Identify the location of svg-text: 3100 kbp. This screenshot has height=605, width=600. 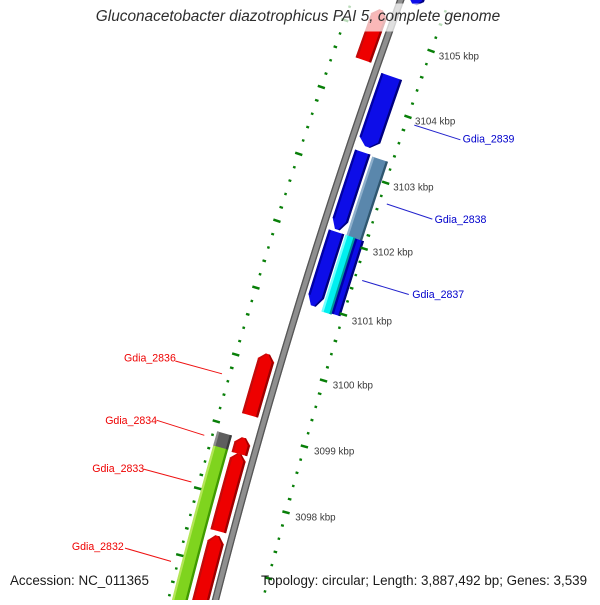
(353, 385).